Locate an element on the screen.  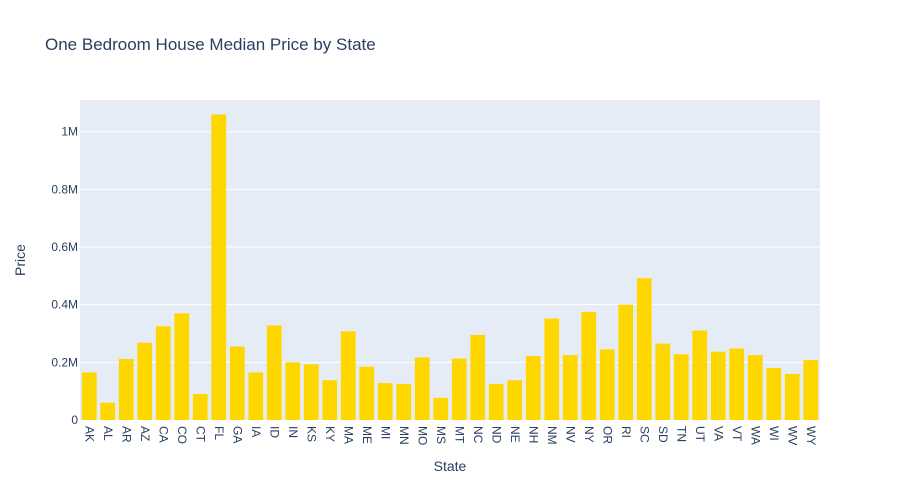
x-tick-label: VT is located at coordinates (737, 434).